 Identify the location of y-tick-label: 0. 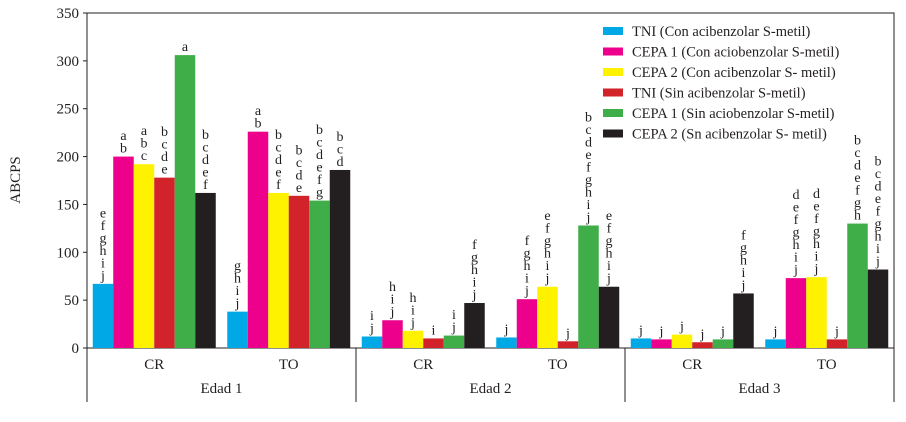
(76, 349).